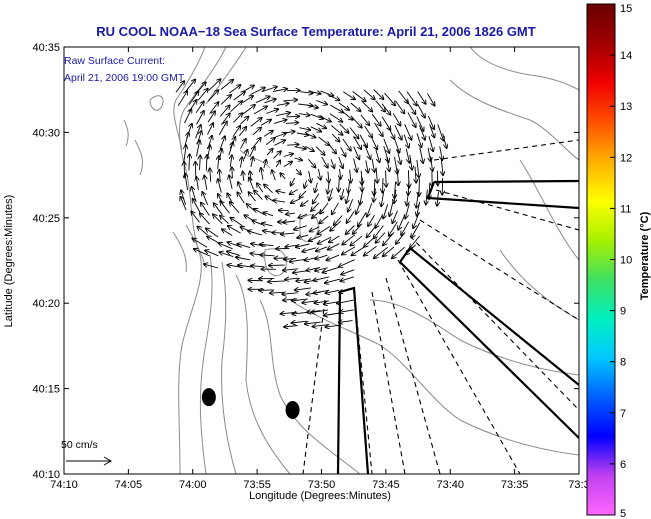 This screenshot has width=651, height=519. What do you see at coordinates (623, 513) in the screenshot?
I see `colorbar-tick-label: 5` at bounding box center [623, 513].